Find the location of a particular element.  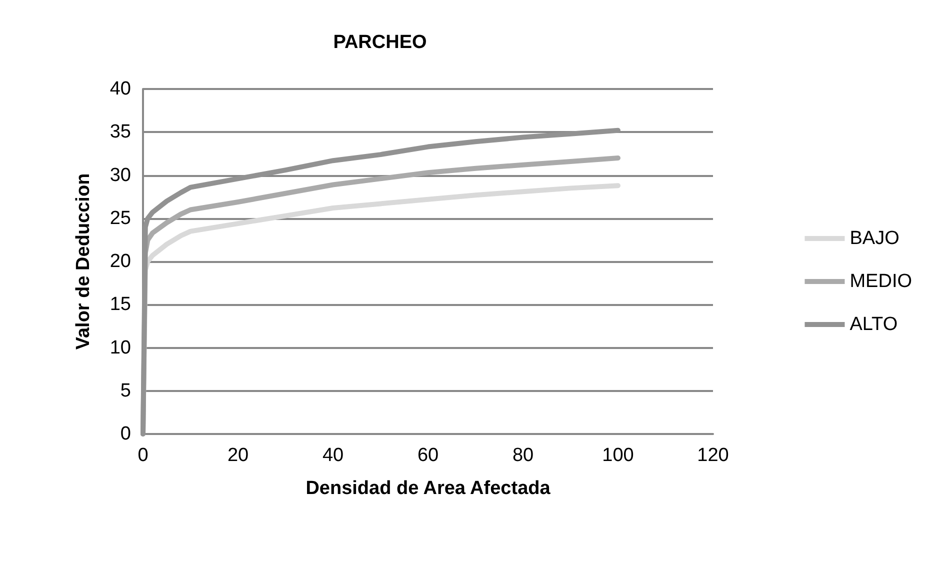

y-axis-title: Valor de Deduccion is located at coordinates (83, 261).